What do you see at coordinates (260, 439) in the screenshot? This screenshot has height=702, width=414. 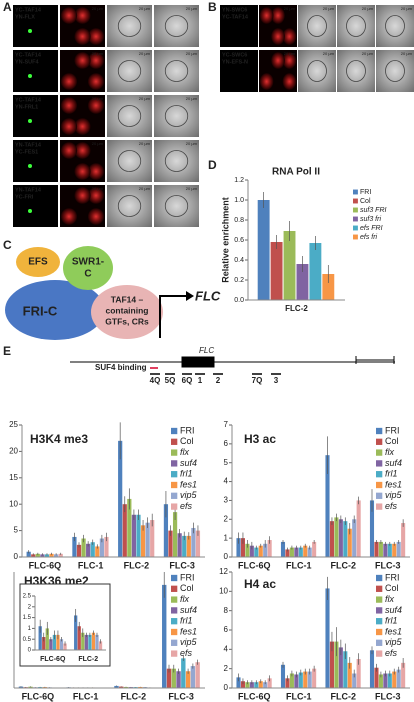 I see `chart-title: H3 ac` at bounding box center [260, 439].